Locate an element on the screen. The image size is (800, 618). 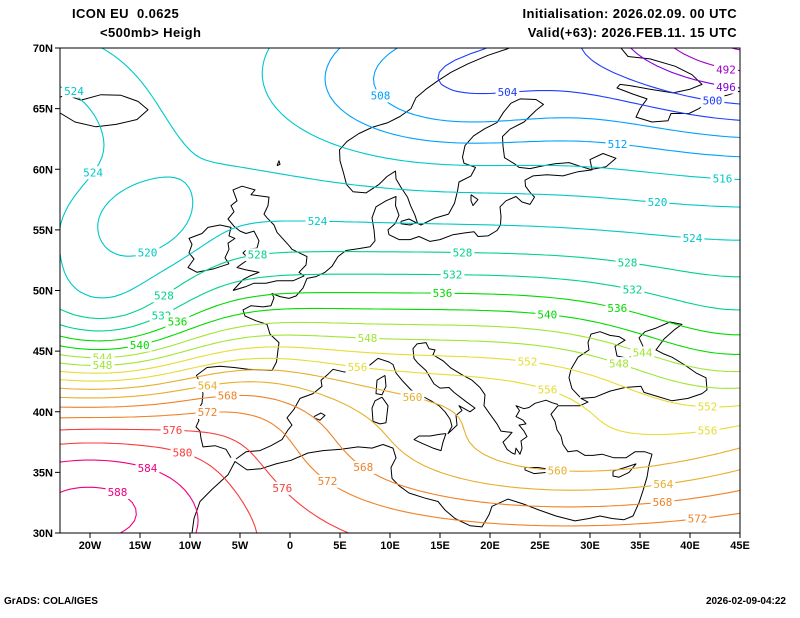
contour-label-528: 528 is located at coordinates (627, 262).